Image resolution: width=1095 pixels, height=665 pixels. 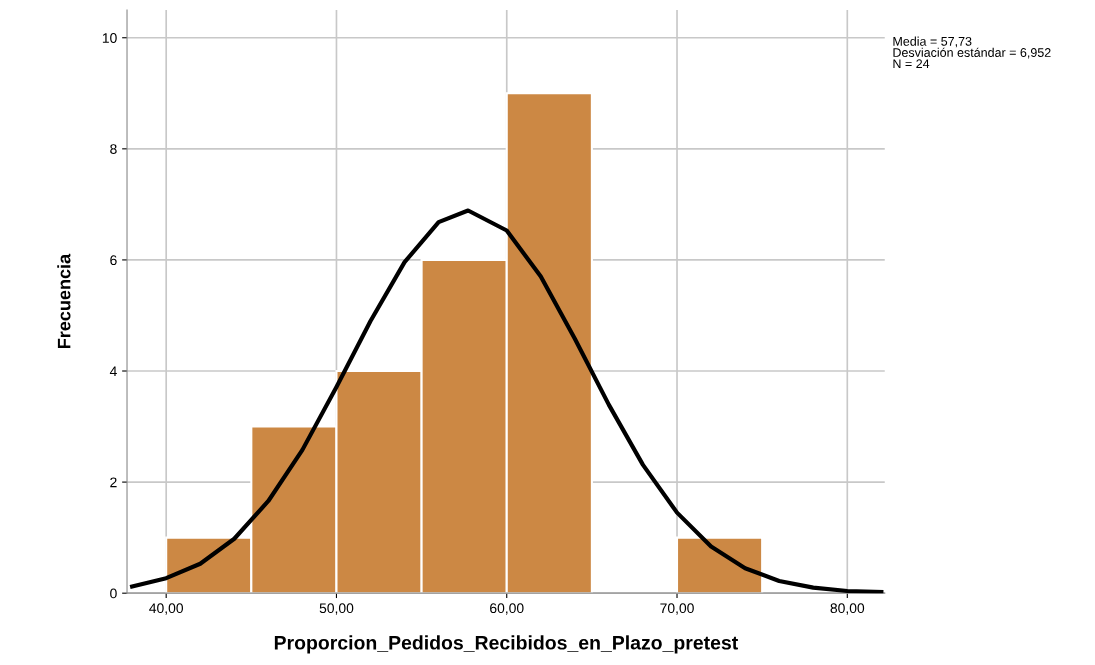 What do you see at coordinates (166, 609) in the screenshot?
I see `x-tick-label: 40,00` at bounding box center [166, 609].